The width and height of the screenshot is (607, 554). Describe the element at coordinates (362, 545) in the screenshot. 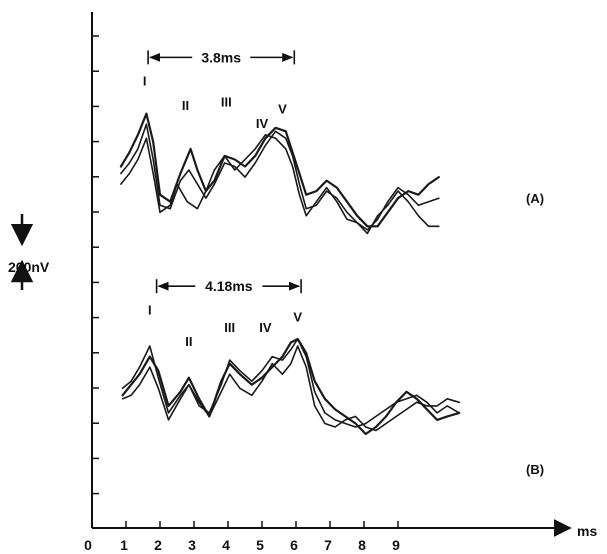

I see `x-tick-label: 8` at that location.